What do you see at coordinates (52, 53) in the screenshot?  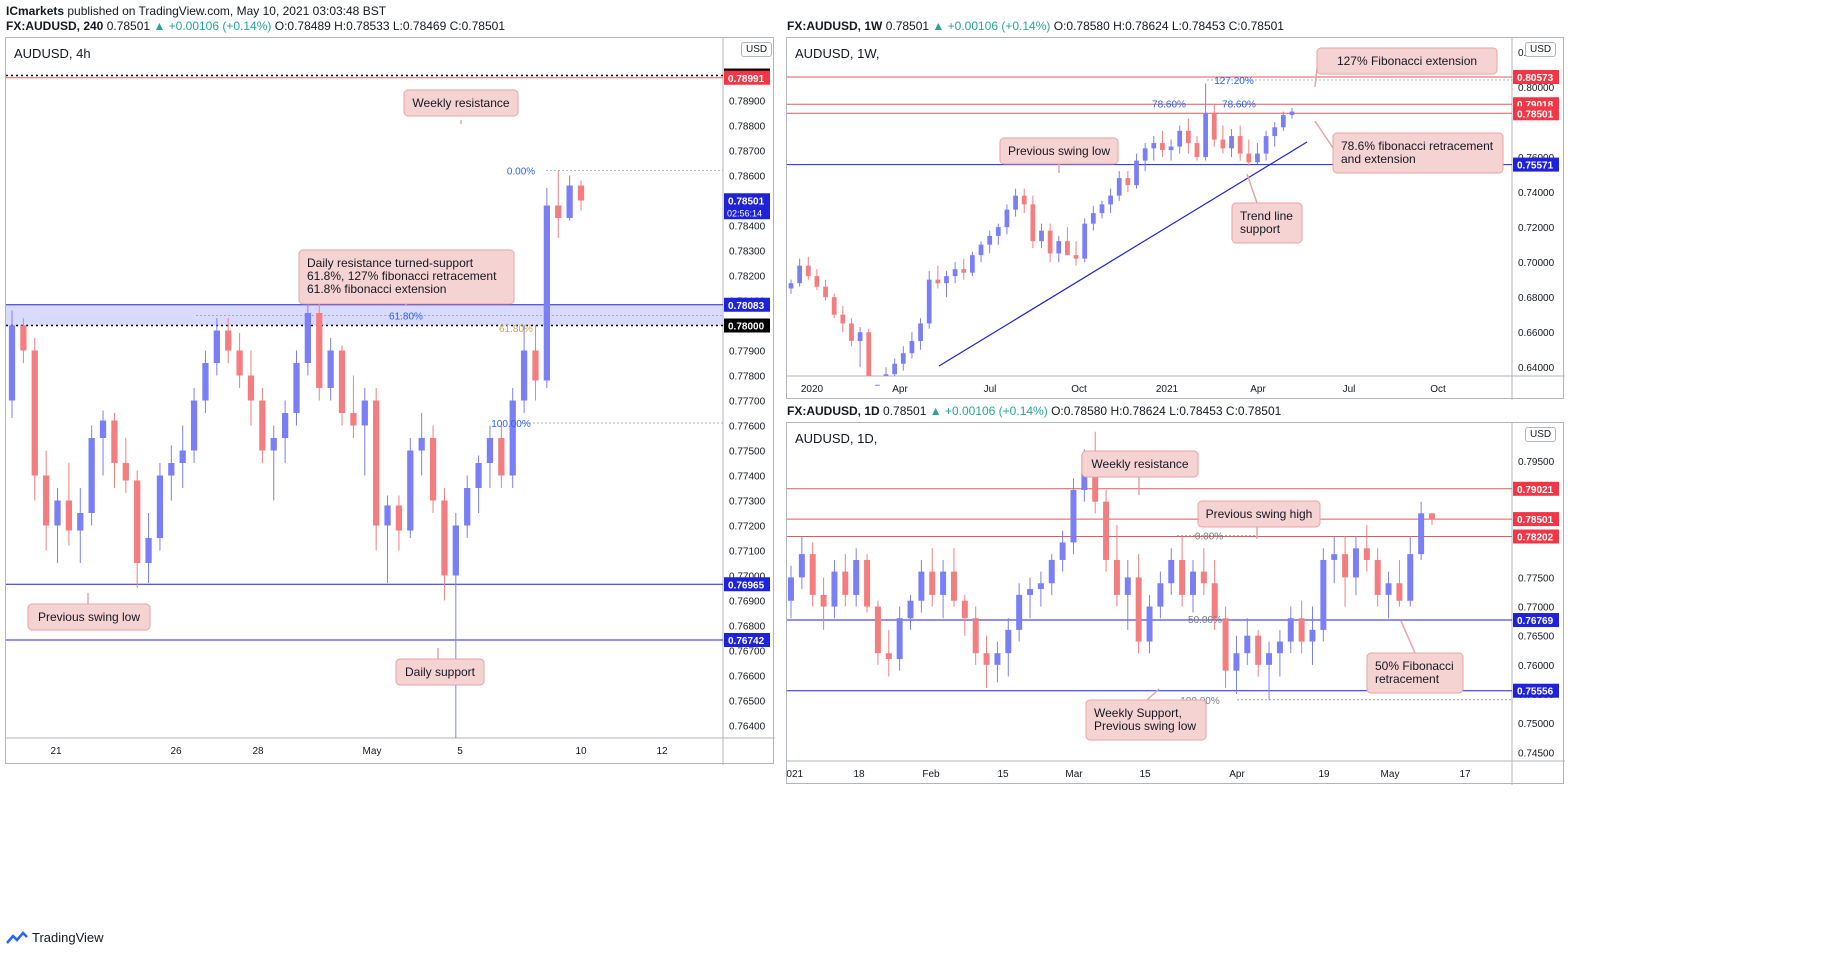 I see `chart-label-4h: AUDUSD, 4h` at bounding box center [52, 53].